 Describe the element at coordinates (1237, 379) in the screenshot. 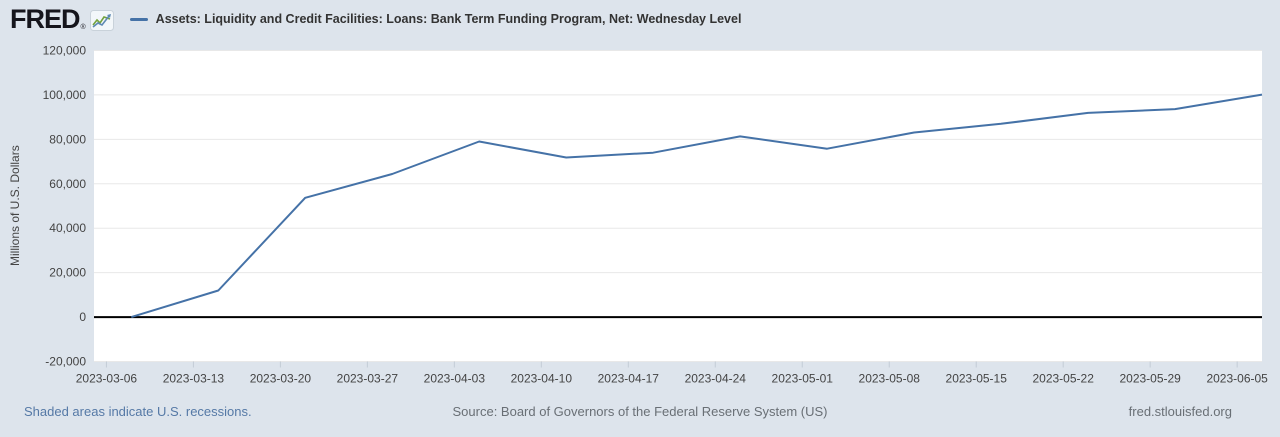

I see `svg-text: 2023-06-05` at that location.